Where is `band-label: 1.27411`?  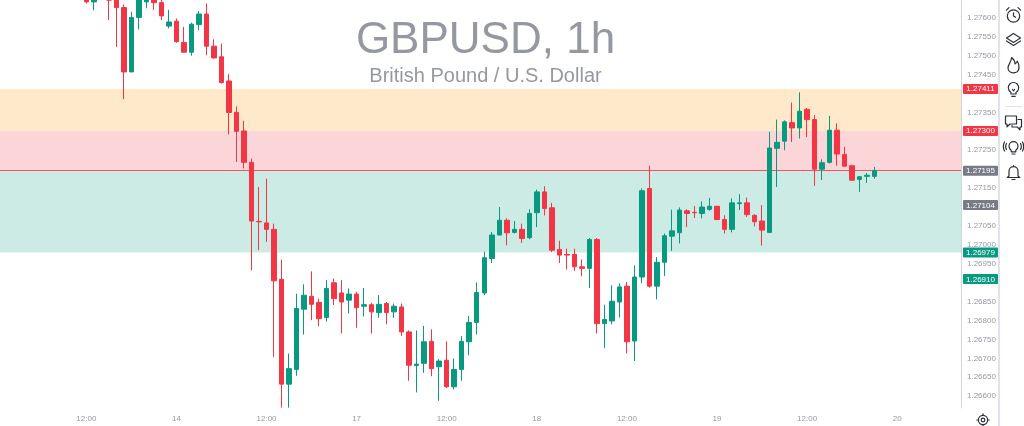 band-label: 1.27411 is located at coordinates (981, 89).